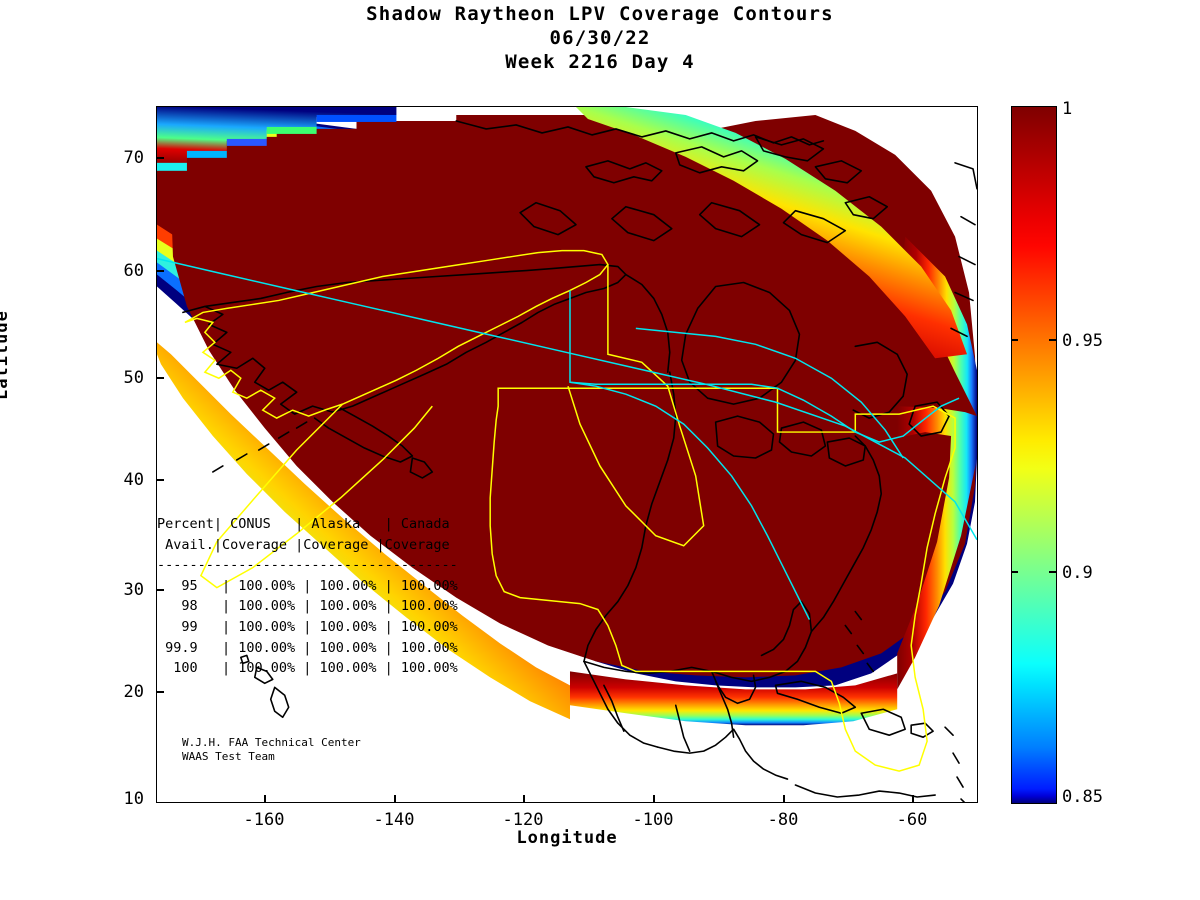  What do you see at coordinates (1014, 340) in the screenshot?
I see `colorbar-mark-left-0p95` at bounding box center [1014, 340].